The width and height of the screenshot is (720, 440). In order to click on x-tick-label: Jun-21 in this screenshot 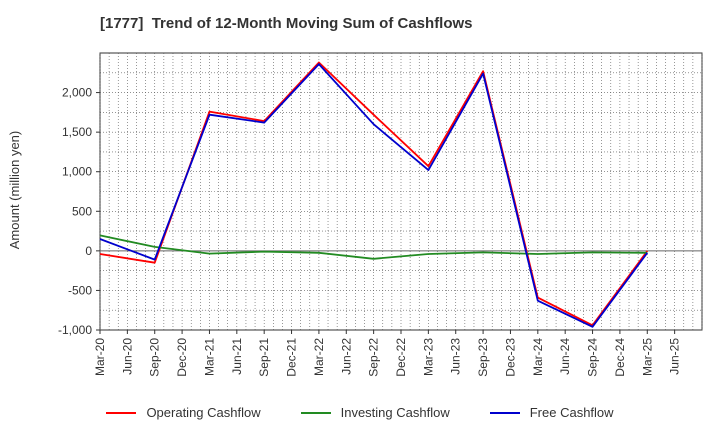, I will do `click(237, 356)`.